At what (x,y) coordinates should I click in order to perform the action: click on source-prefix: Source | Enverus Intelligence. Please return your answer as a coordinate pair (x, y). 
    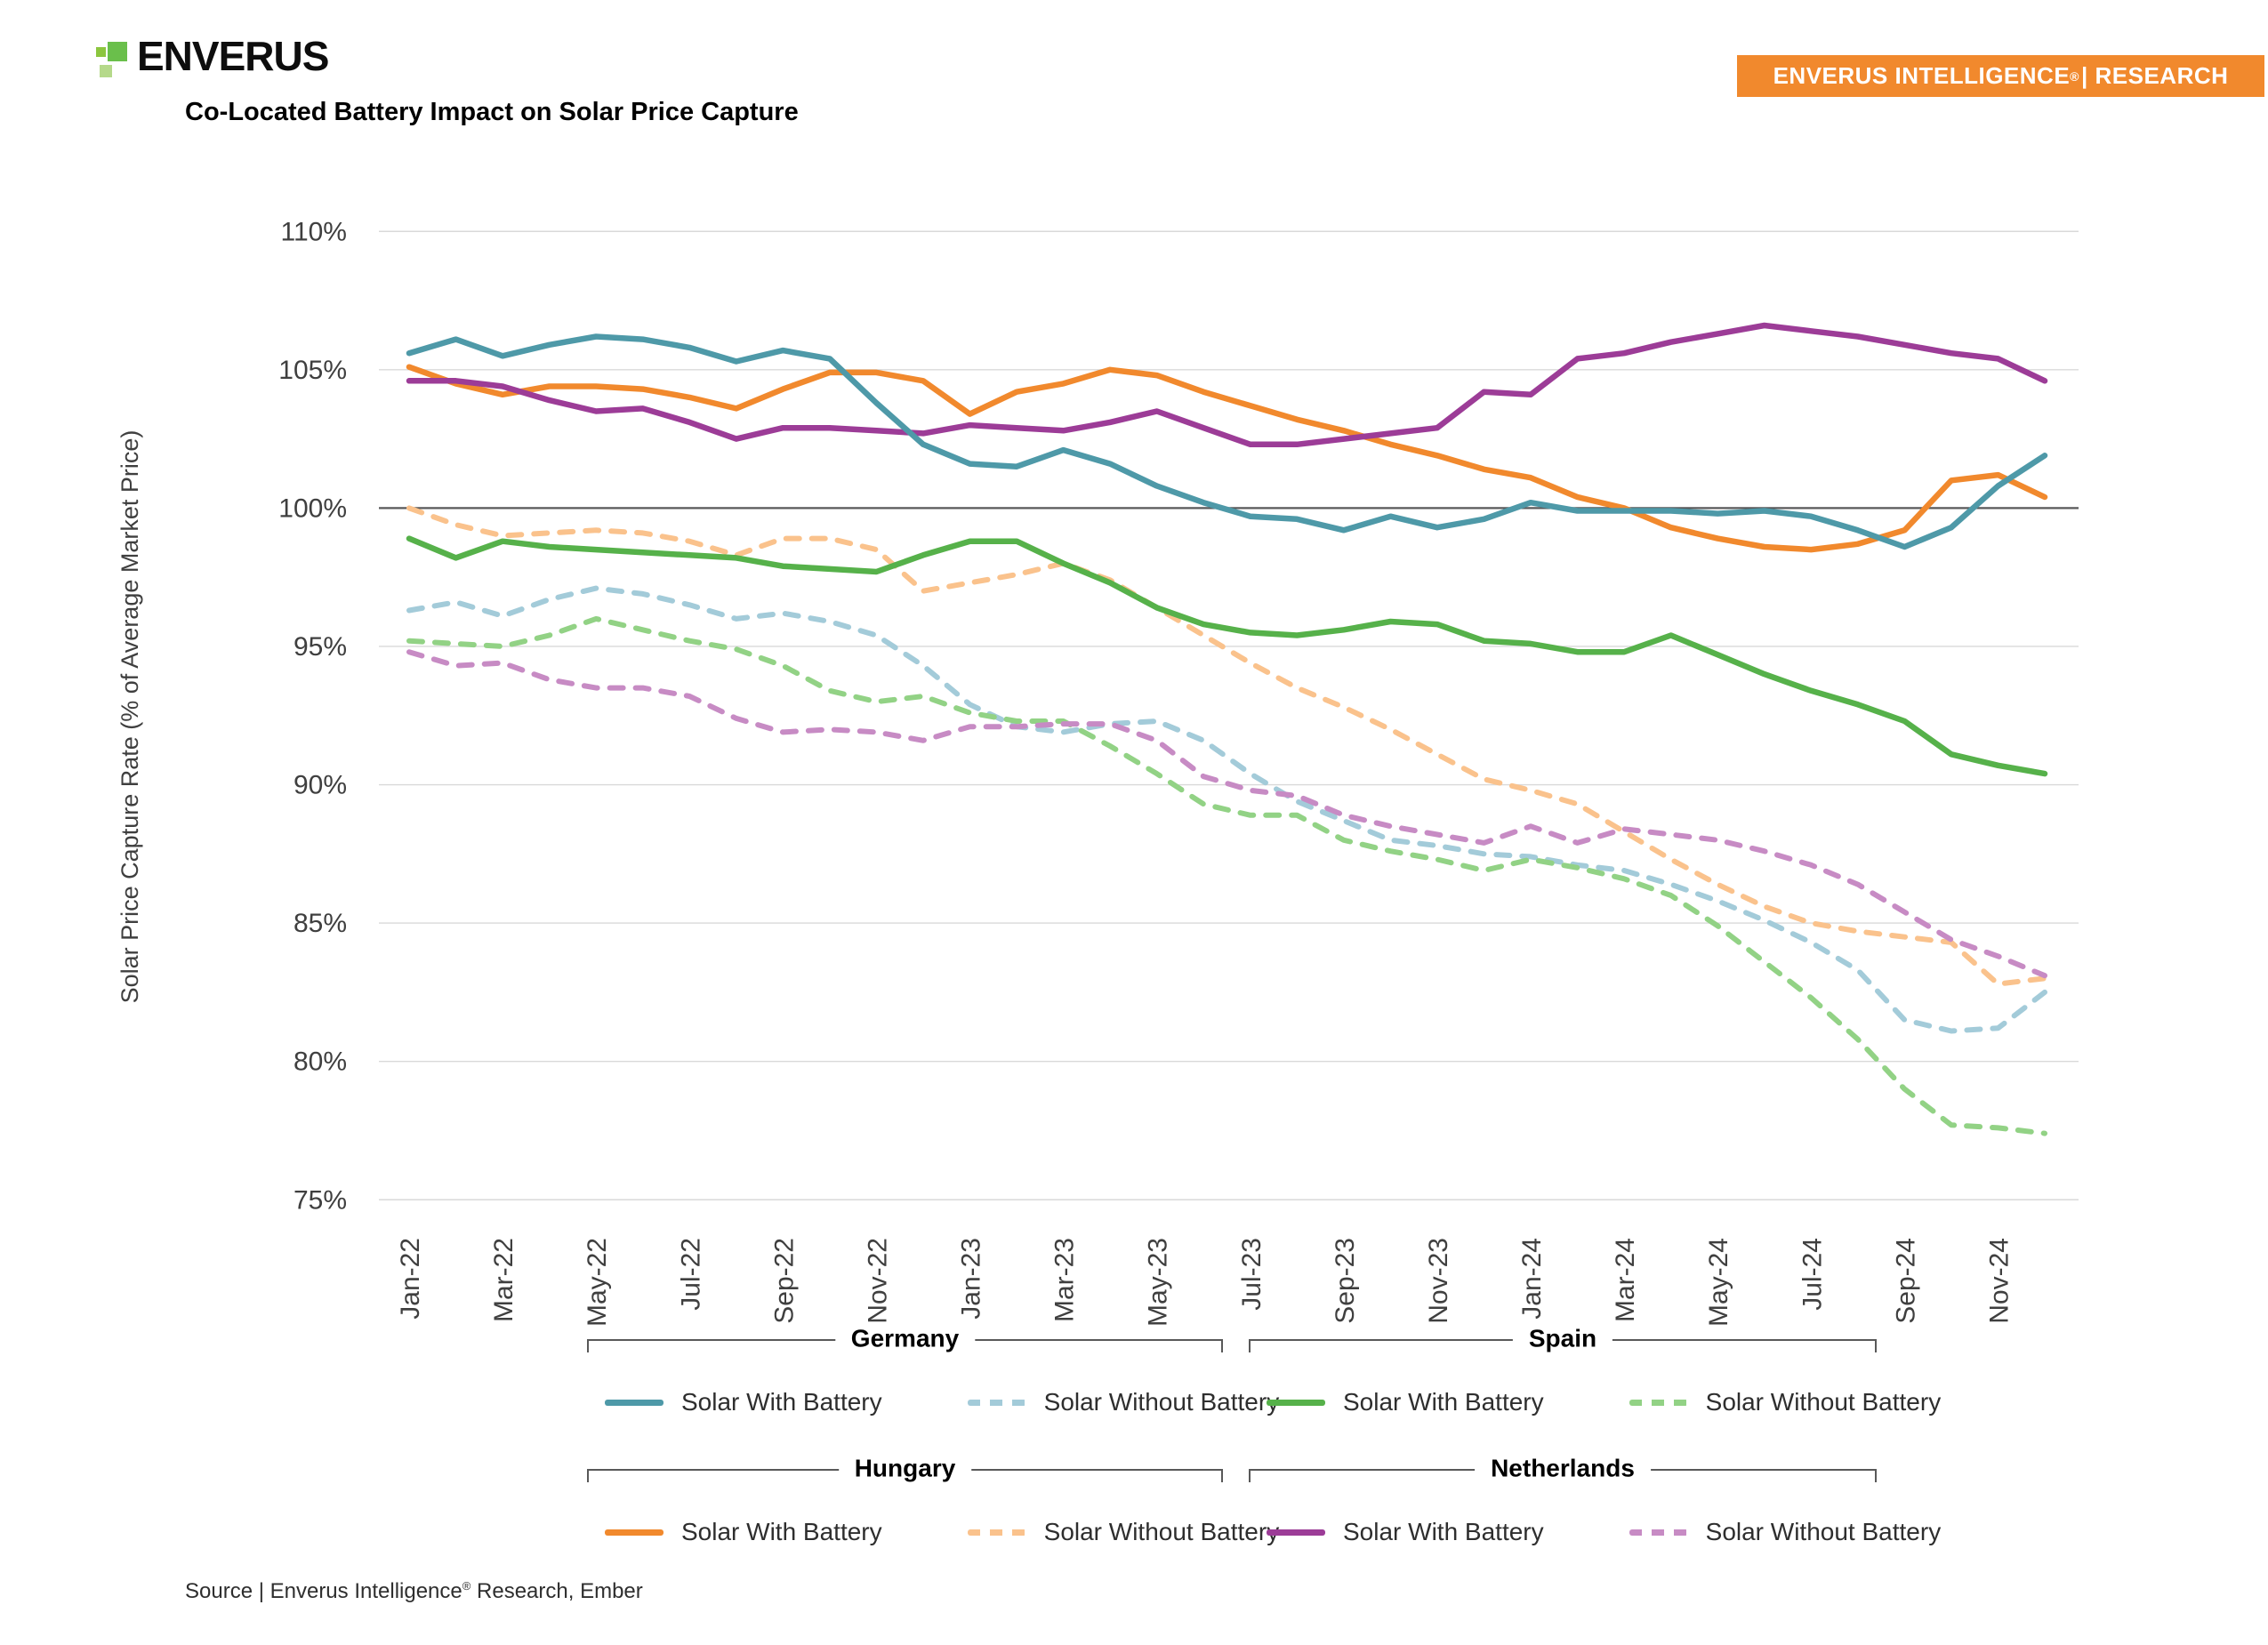
    Looking at the image, I should click on (324, 1591).